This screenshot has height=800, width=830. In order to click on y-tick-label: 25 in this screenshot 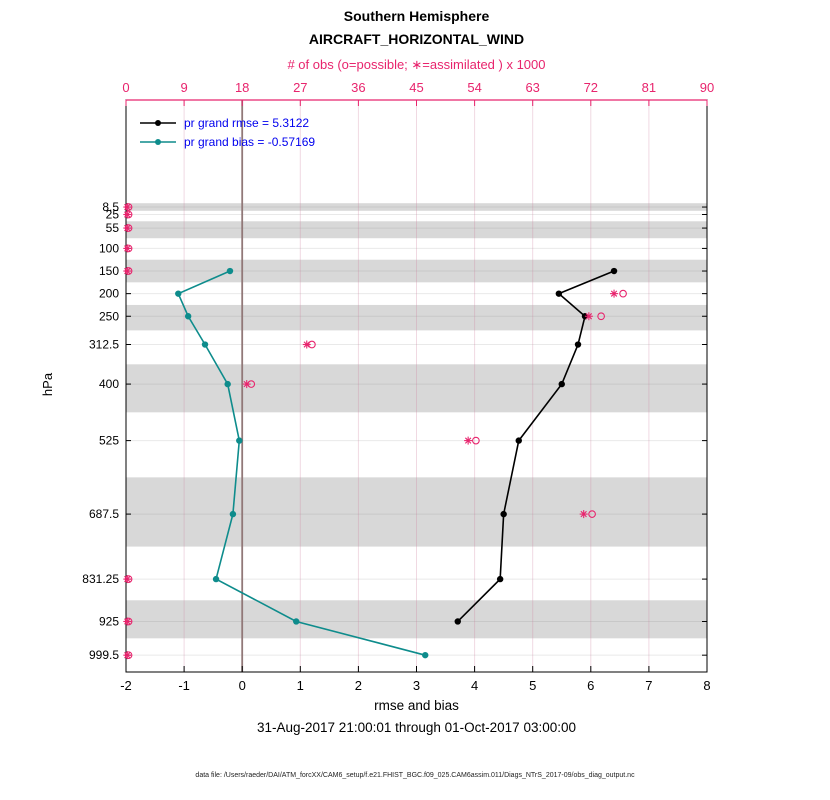, I will do `click(113, 215)`.